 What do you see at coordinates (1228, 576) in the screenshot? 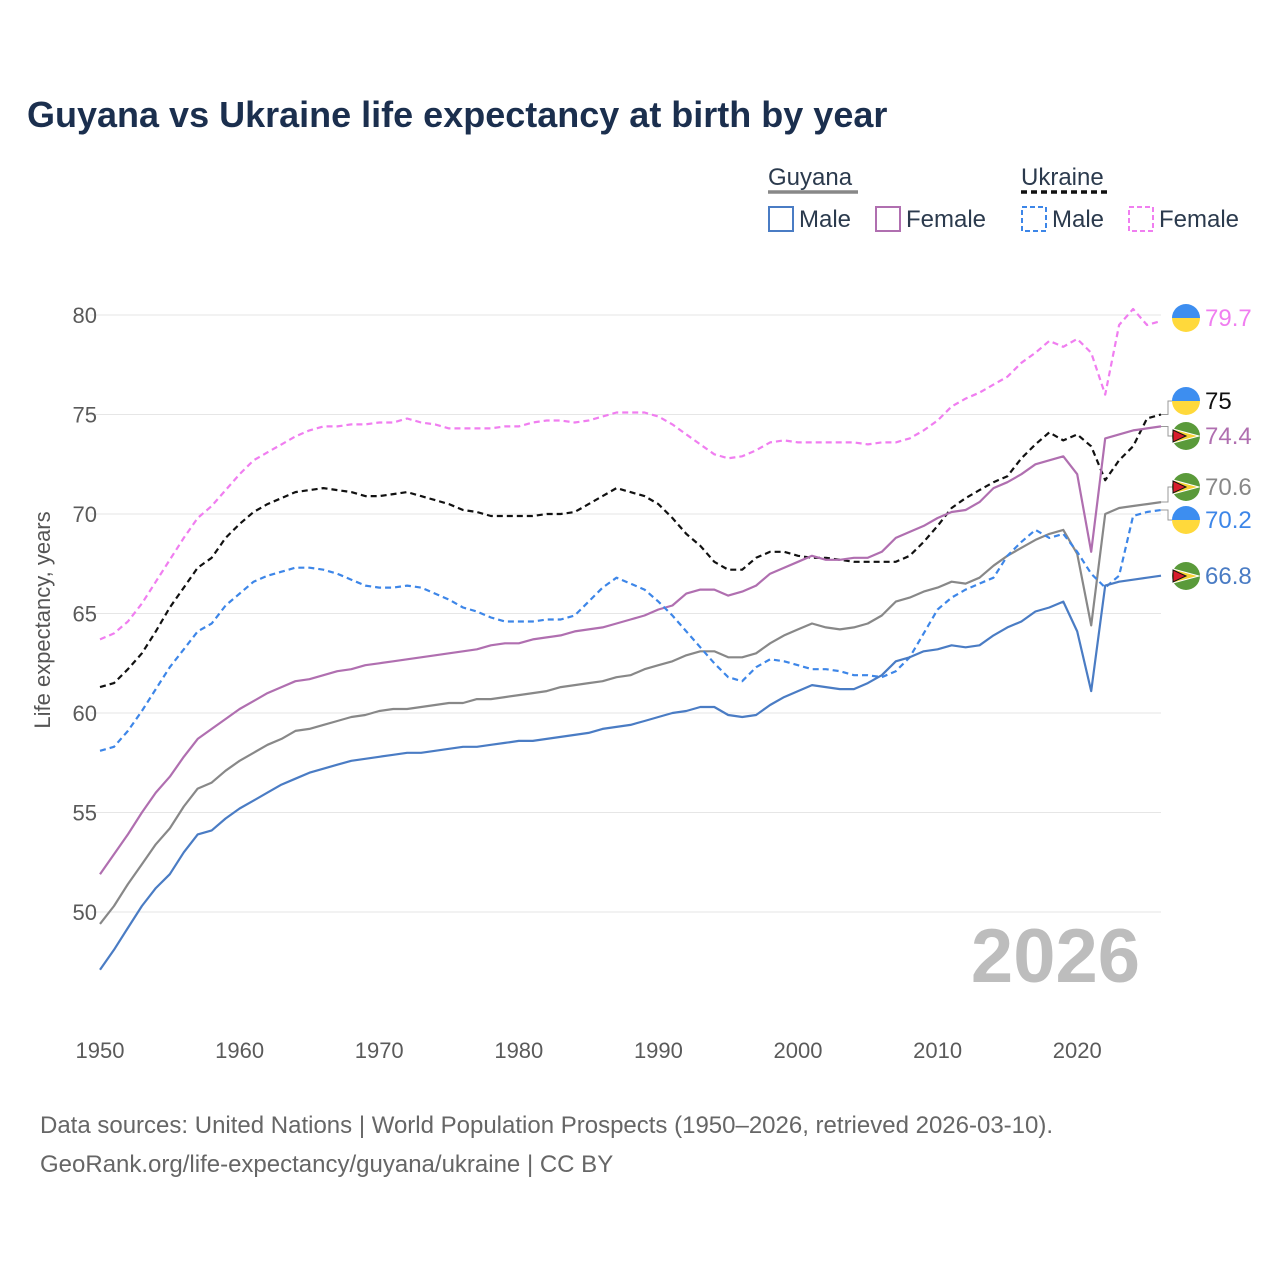
I see `end-label-value: 66.8` at bounding box center [1228, 576].